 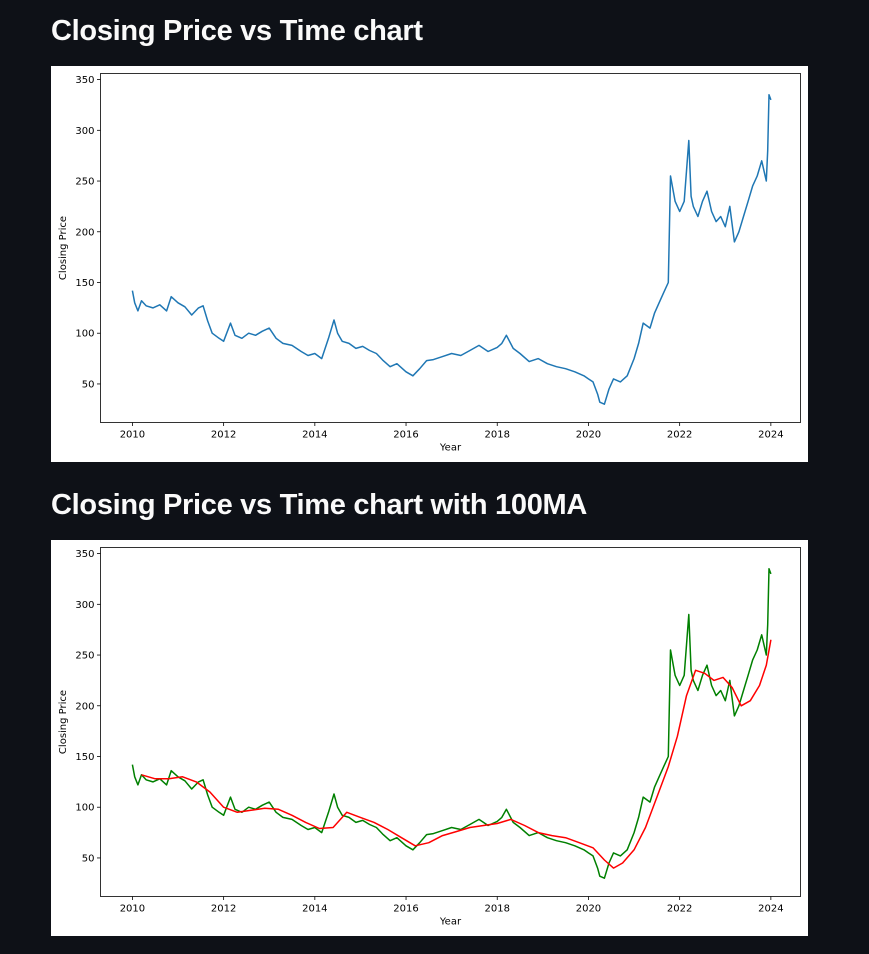 I want to click on chart-2-y-axis-label: Closing Price, so click(x=63, y=722).